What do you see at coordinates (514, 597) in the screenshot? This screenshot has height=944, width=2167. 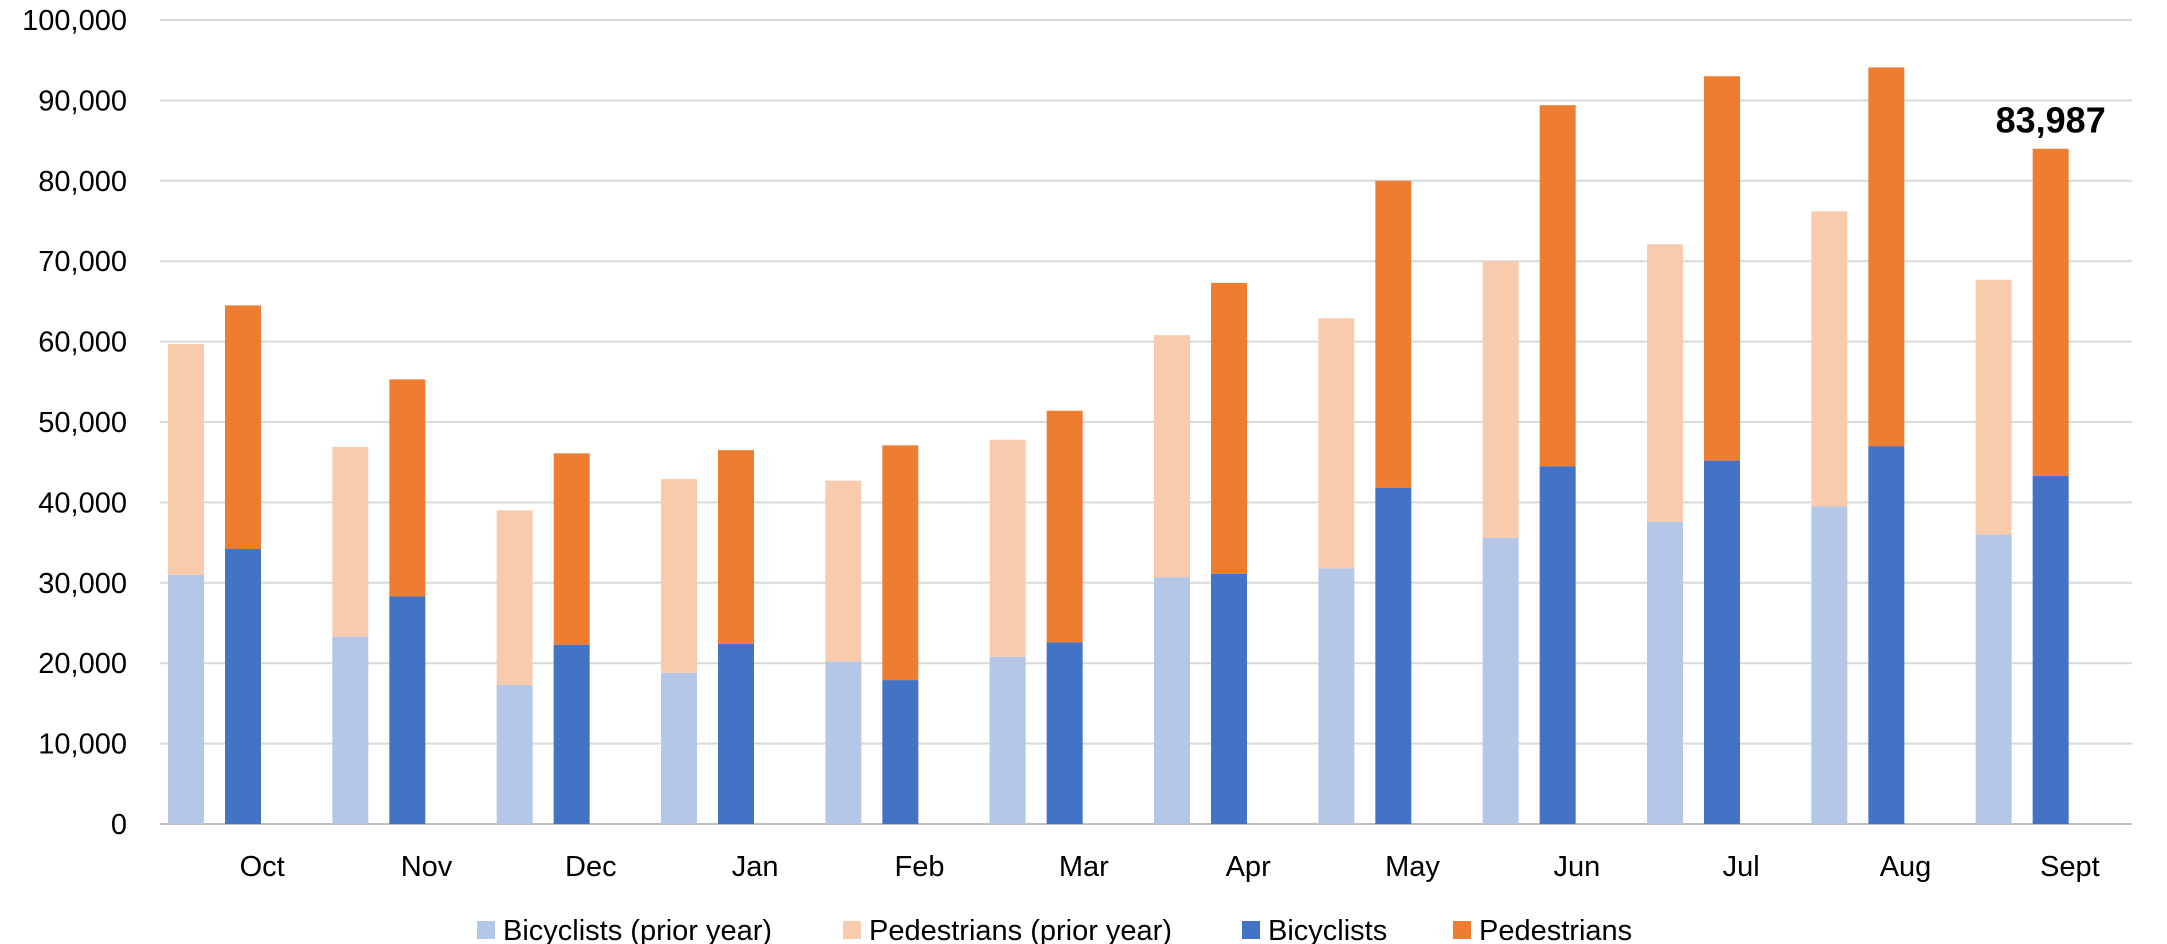 I see `bar-pedestrians-prior-year-dec` at bounding box center [514, 597].